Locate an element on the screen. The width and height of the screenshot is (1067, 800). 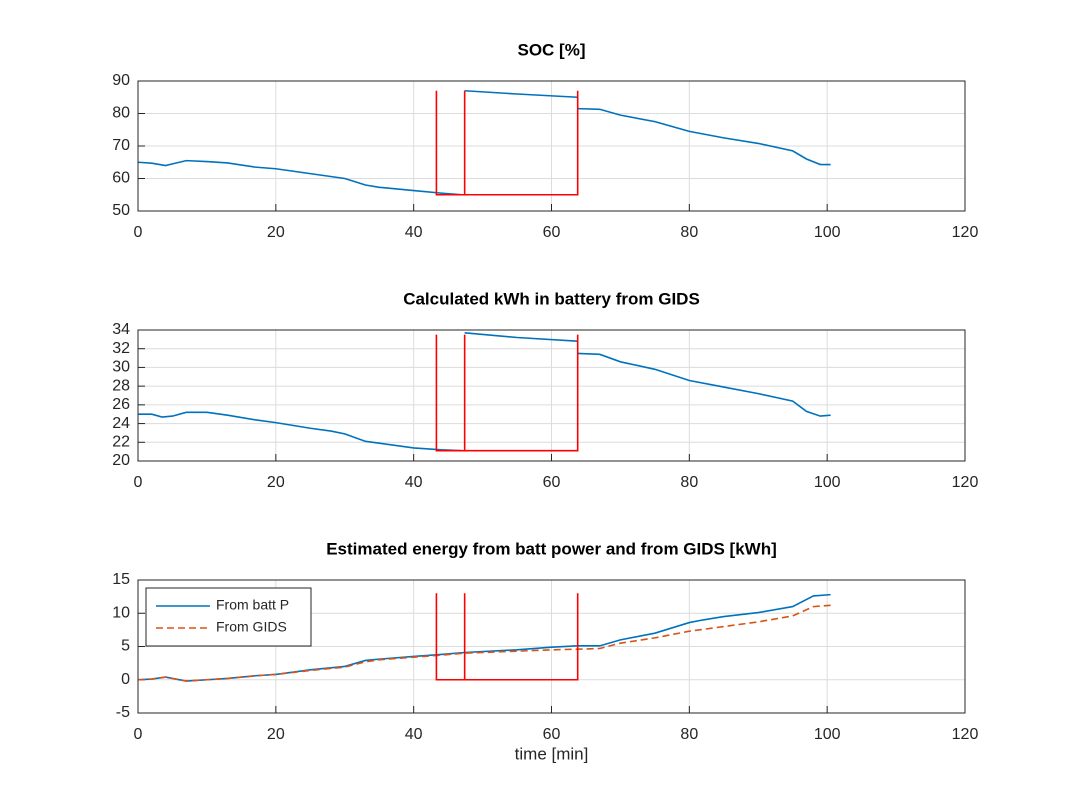
y-tick-label: 26 is located at coordinates (121, 404).